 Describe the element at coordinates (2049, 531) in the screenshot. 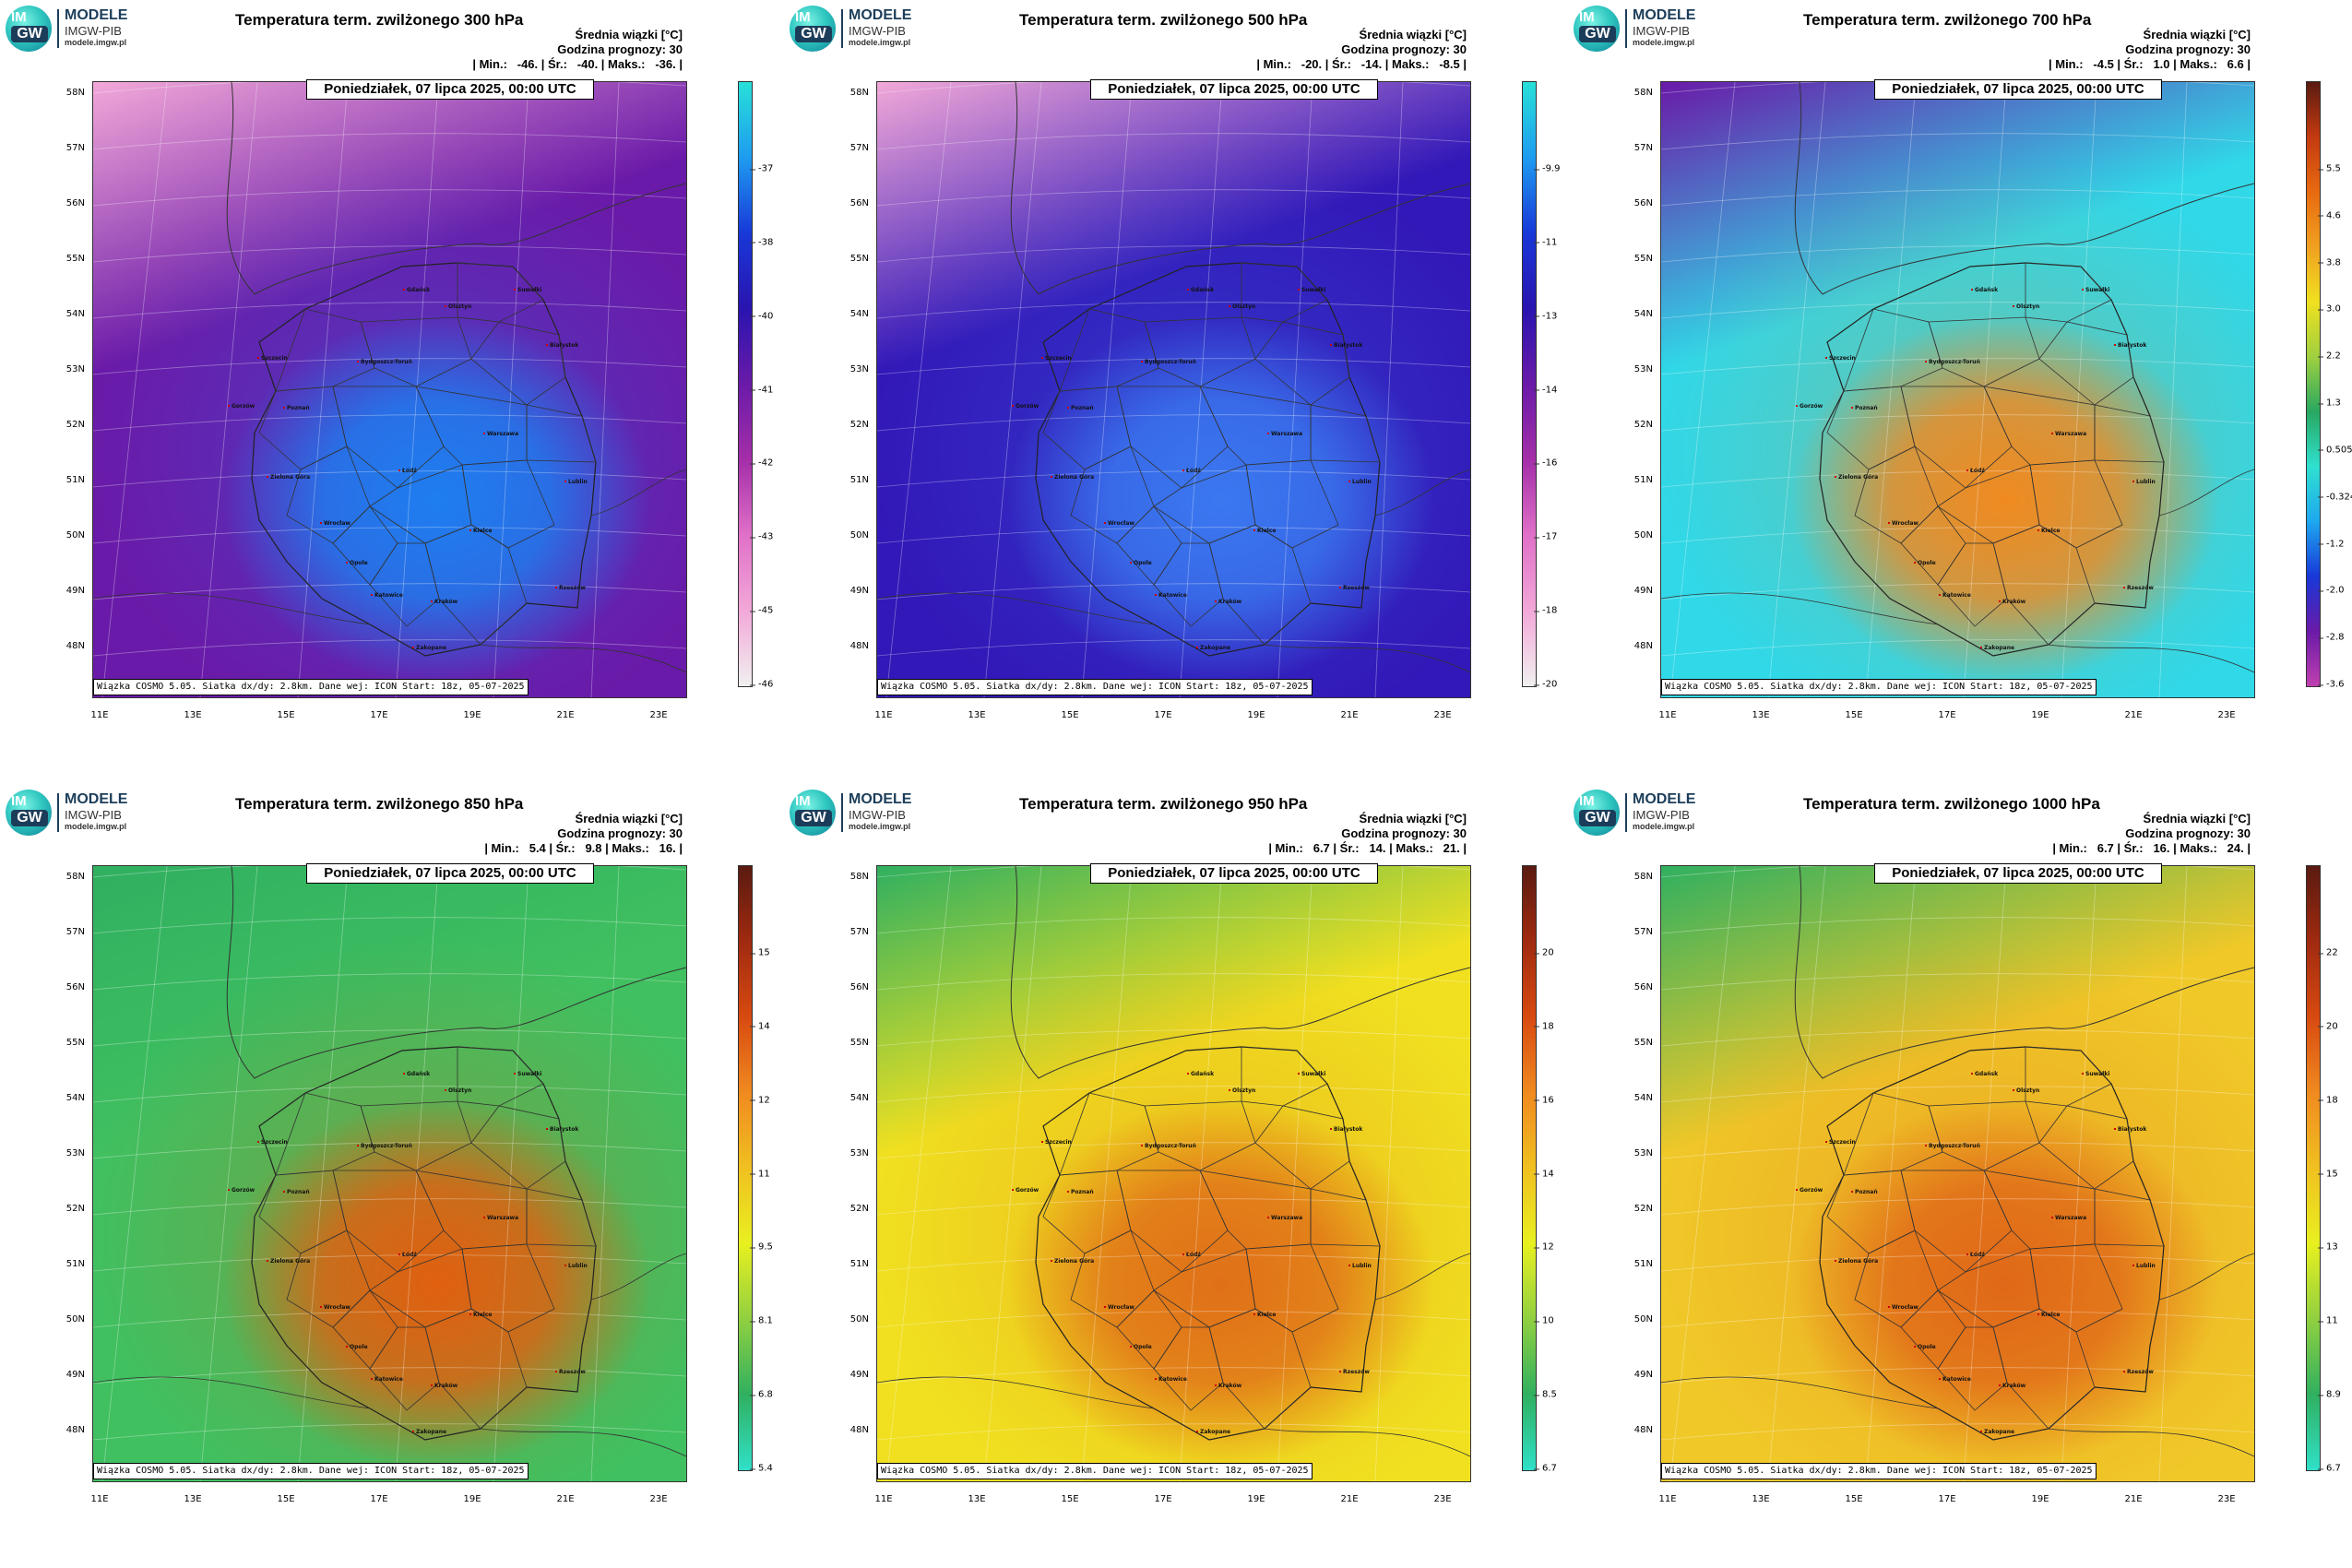

I see `city-label: Kielce` at that location.